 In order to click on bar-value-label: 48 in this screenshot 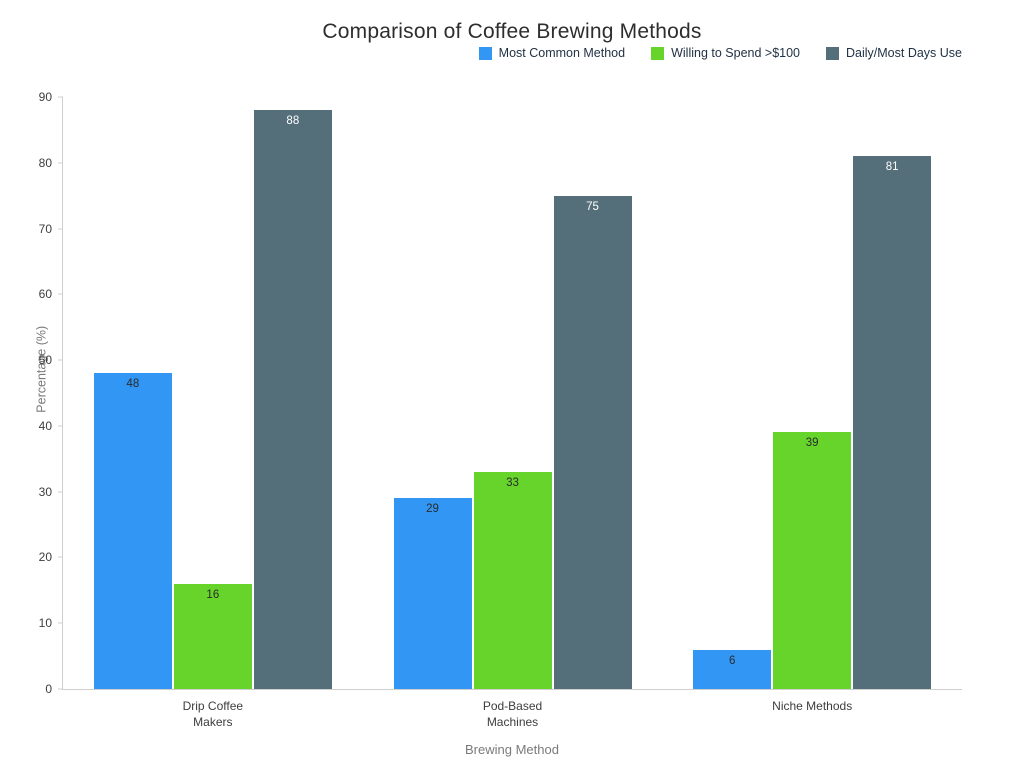, I will do `click(133, 384)`.